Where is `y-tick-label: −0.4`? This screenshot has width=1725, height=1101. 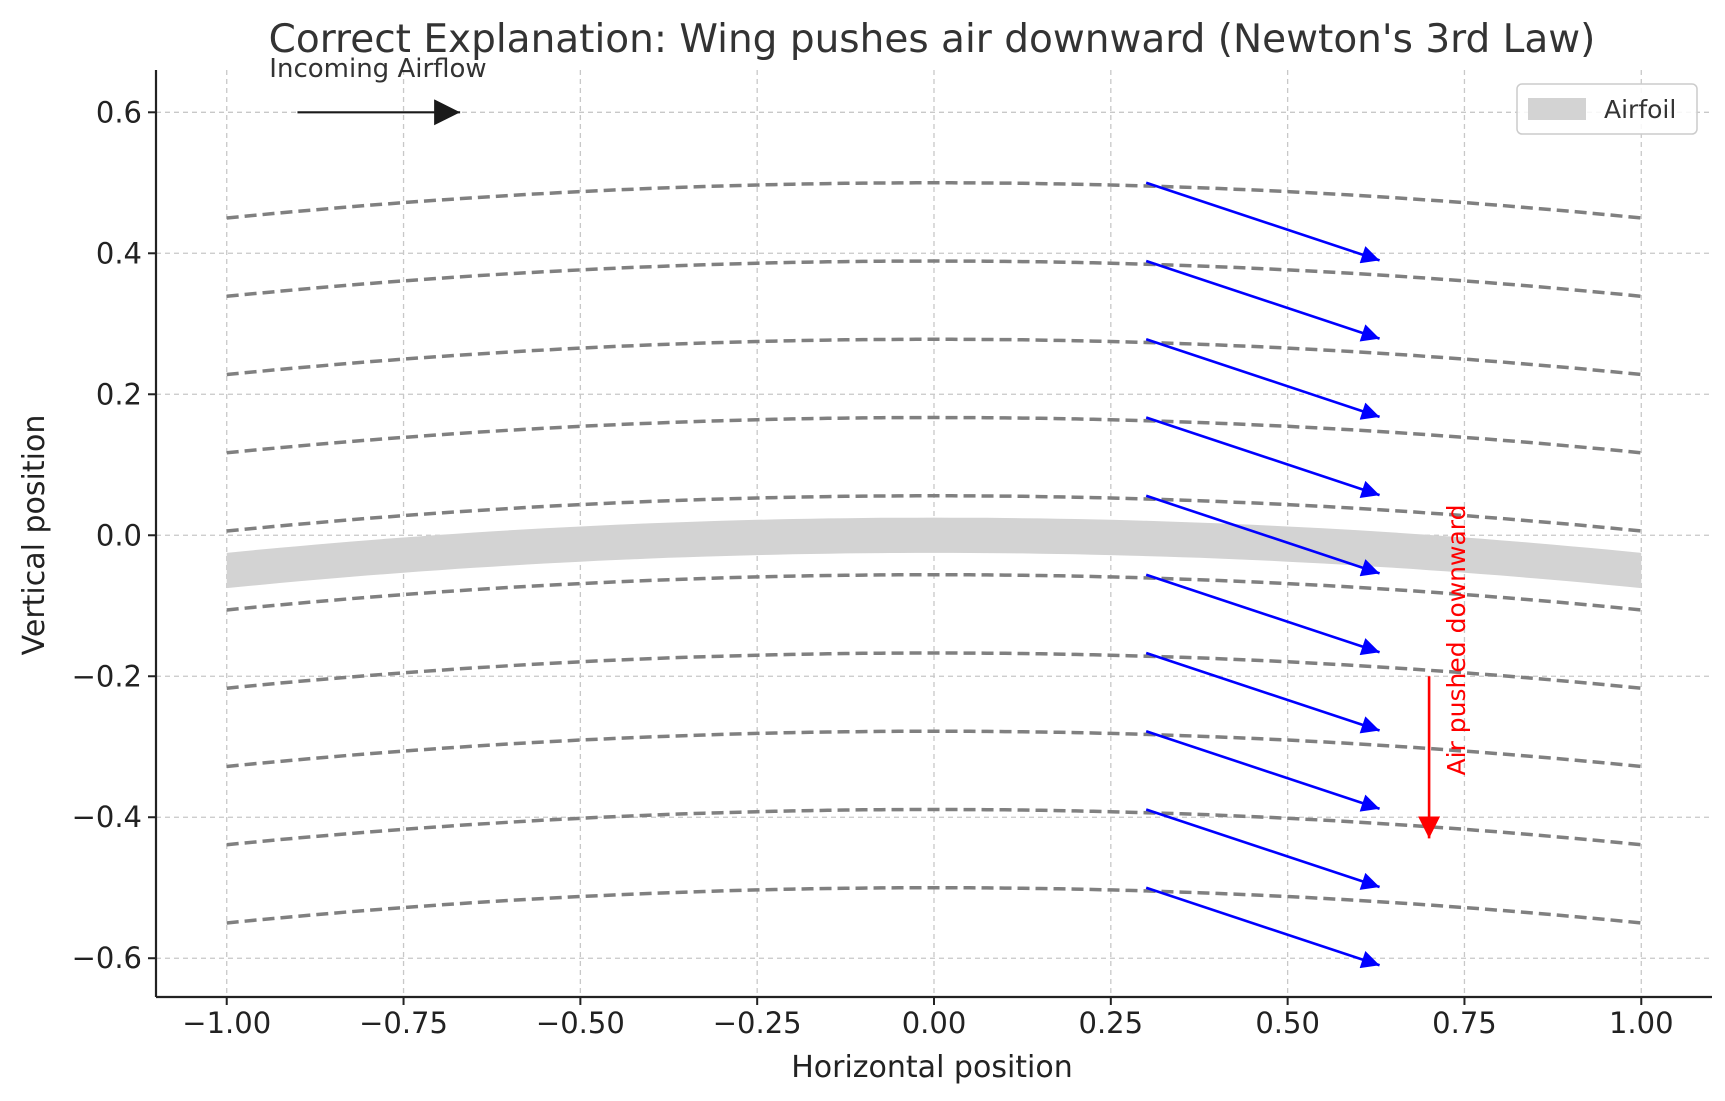
y-tick-label: −0.4 is located at coordinates (107, 817).